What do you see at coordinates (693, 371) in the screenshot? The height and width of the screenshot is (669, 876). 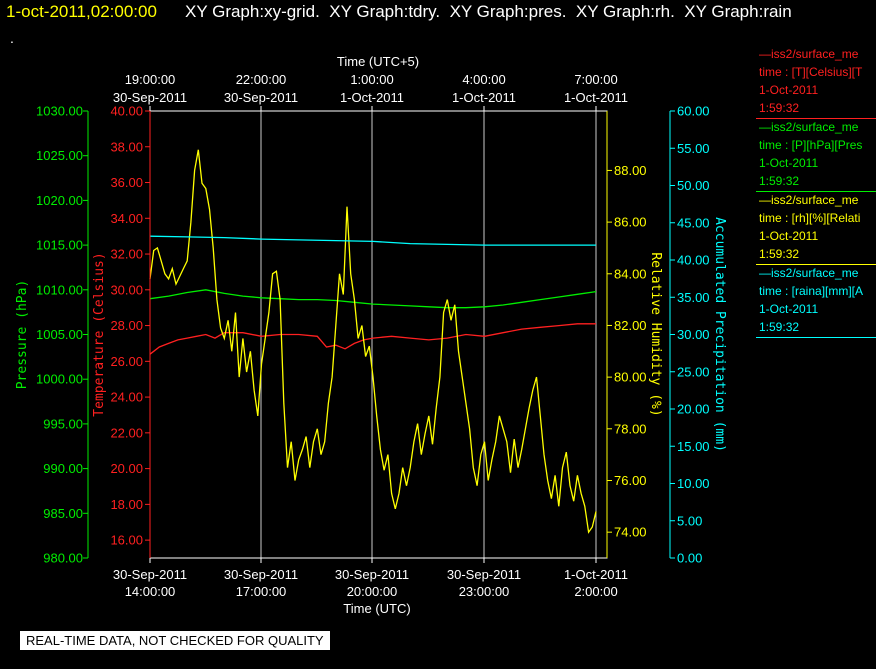 I see `precip-tick-label: 25.00` at bounding box center [693, 371].